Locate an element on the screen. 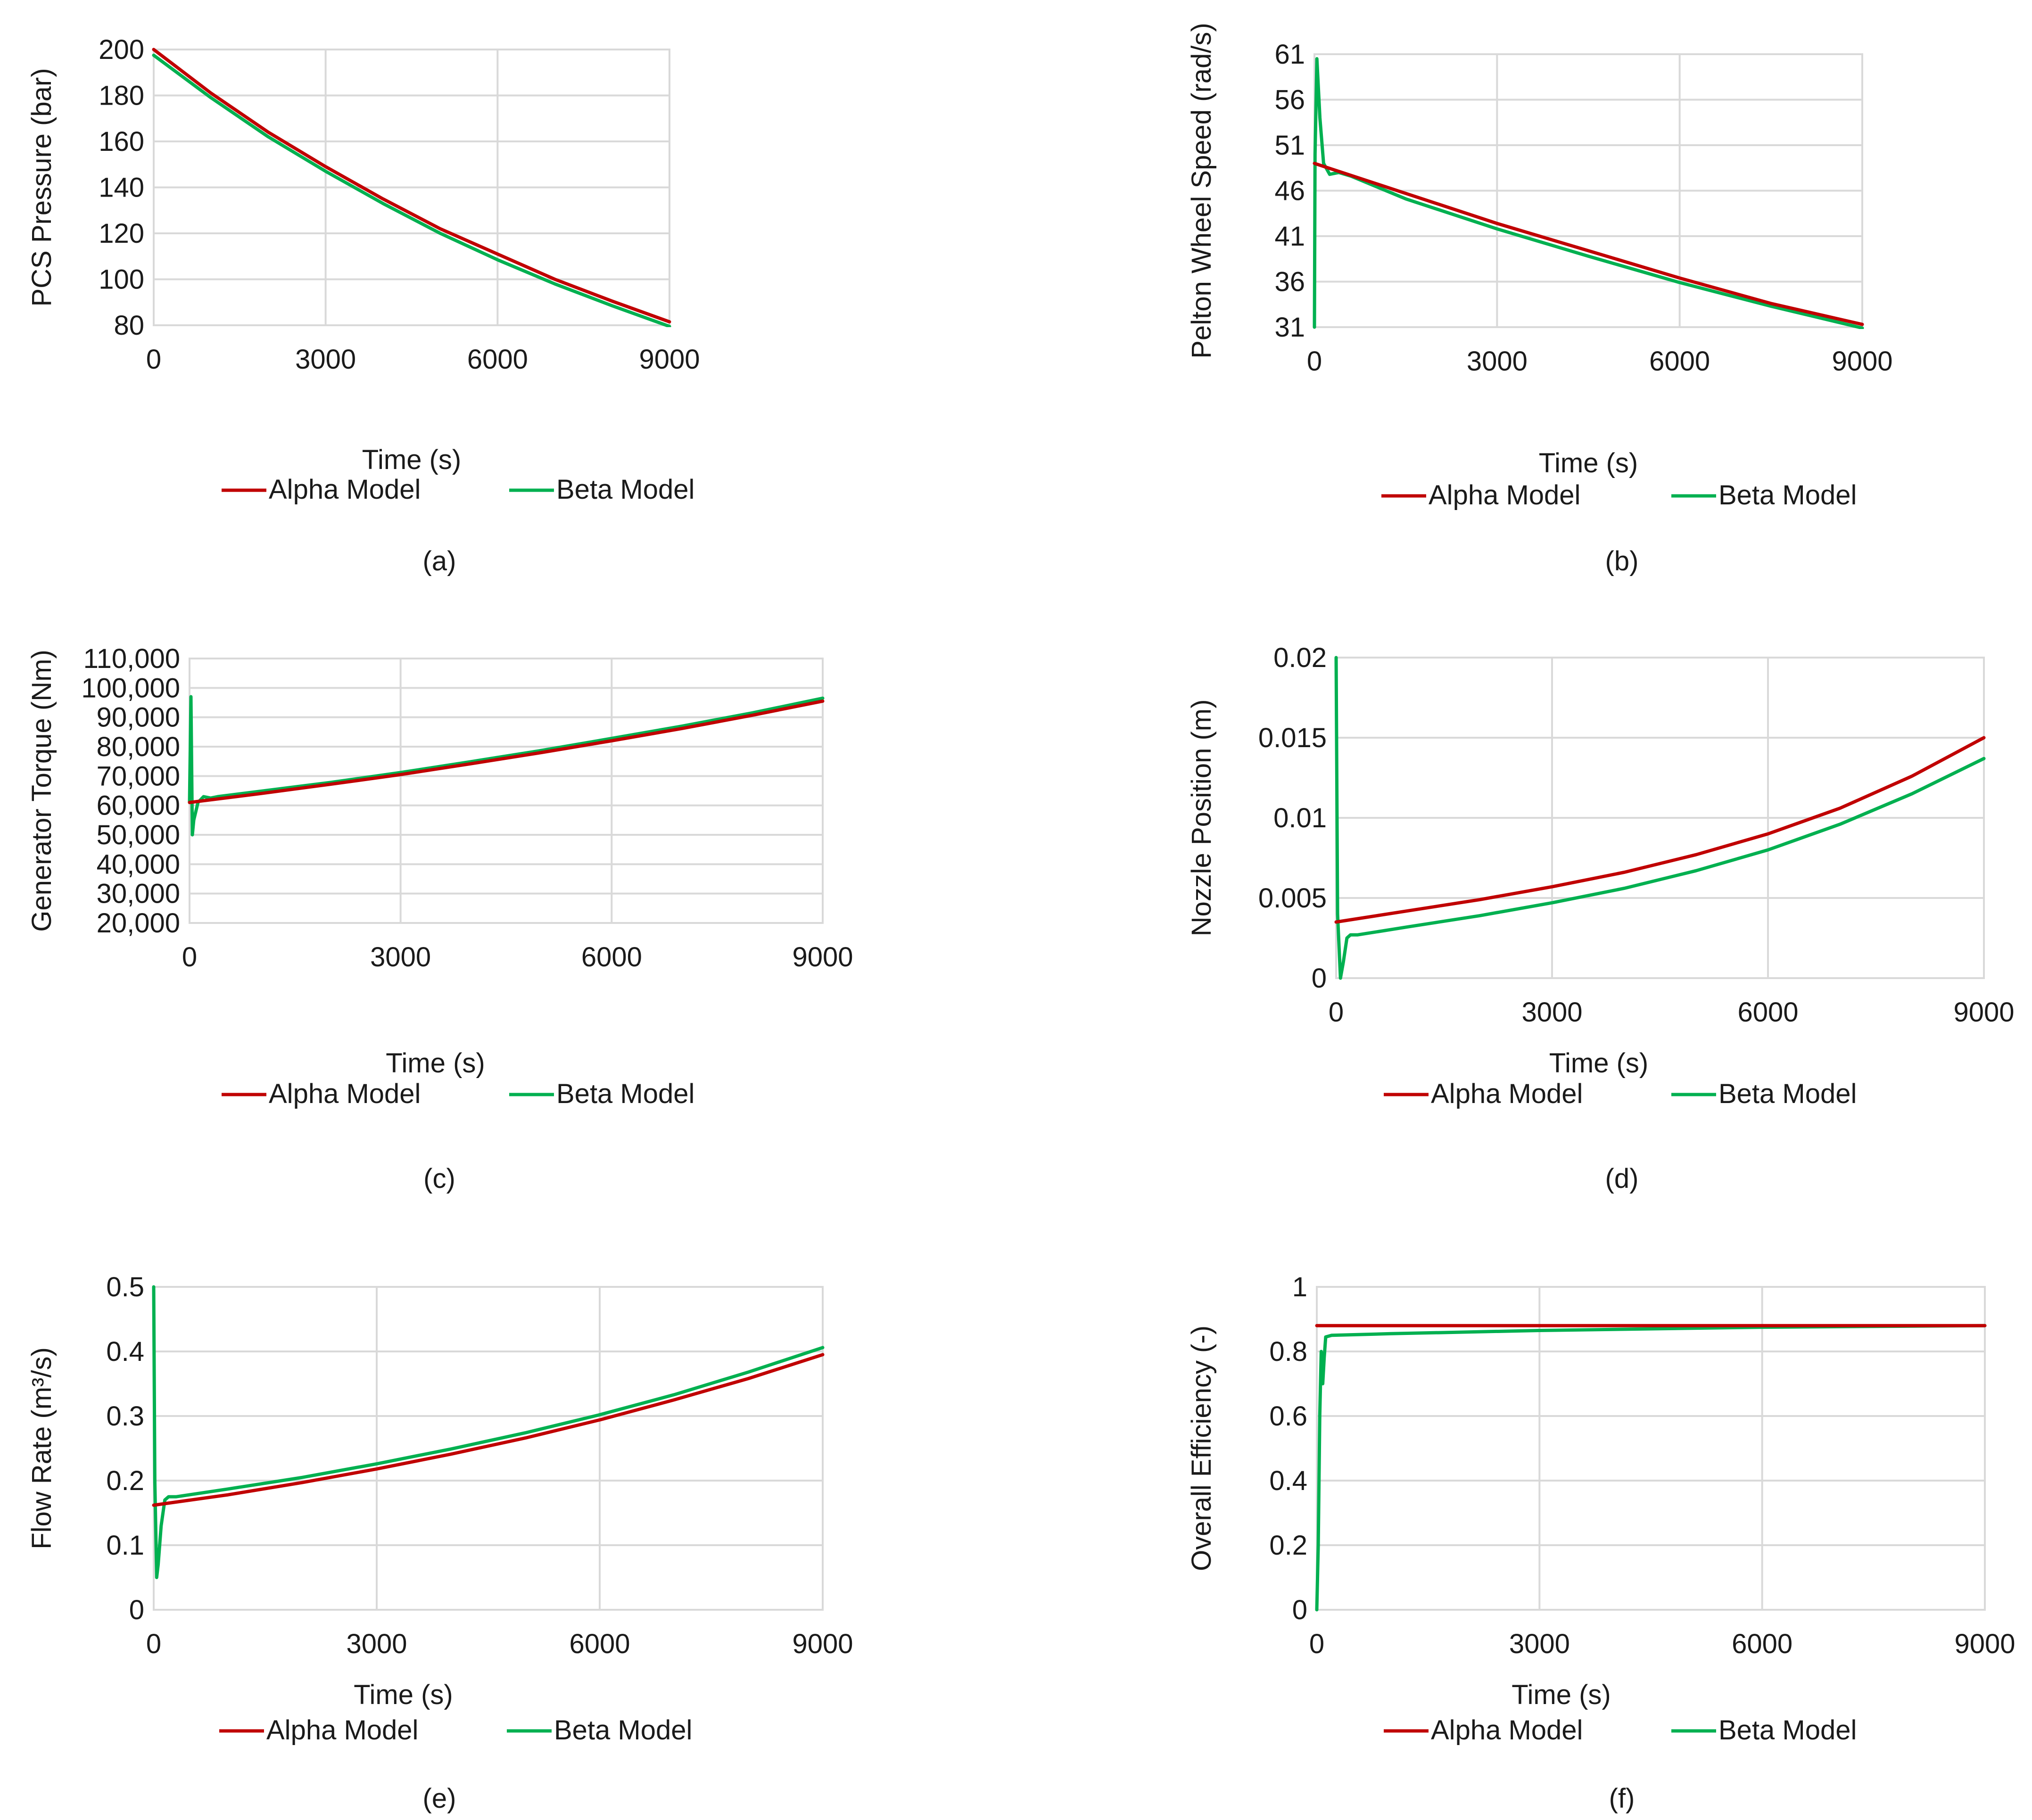 This screenshot has height=1820, width=2032. y-tick-label: 0.1 is located at coordinates (125, 1545).